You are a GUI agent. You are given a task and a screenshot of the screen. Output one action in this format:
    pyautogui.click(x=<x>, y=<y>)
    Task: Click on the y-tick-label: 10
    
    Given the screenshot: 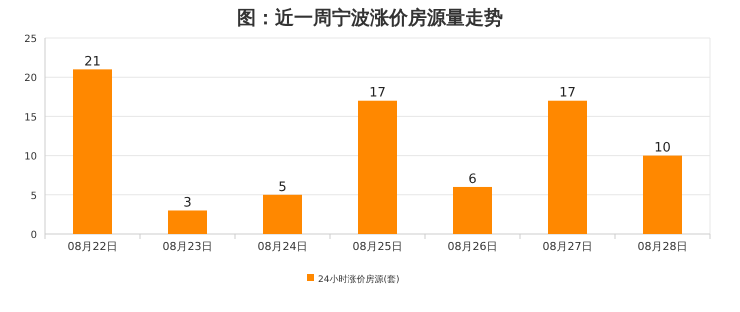 What is the action you would take?
    pyautogui.click(x=30, y=157)
    